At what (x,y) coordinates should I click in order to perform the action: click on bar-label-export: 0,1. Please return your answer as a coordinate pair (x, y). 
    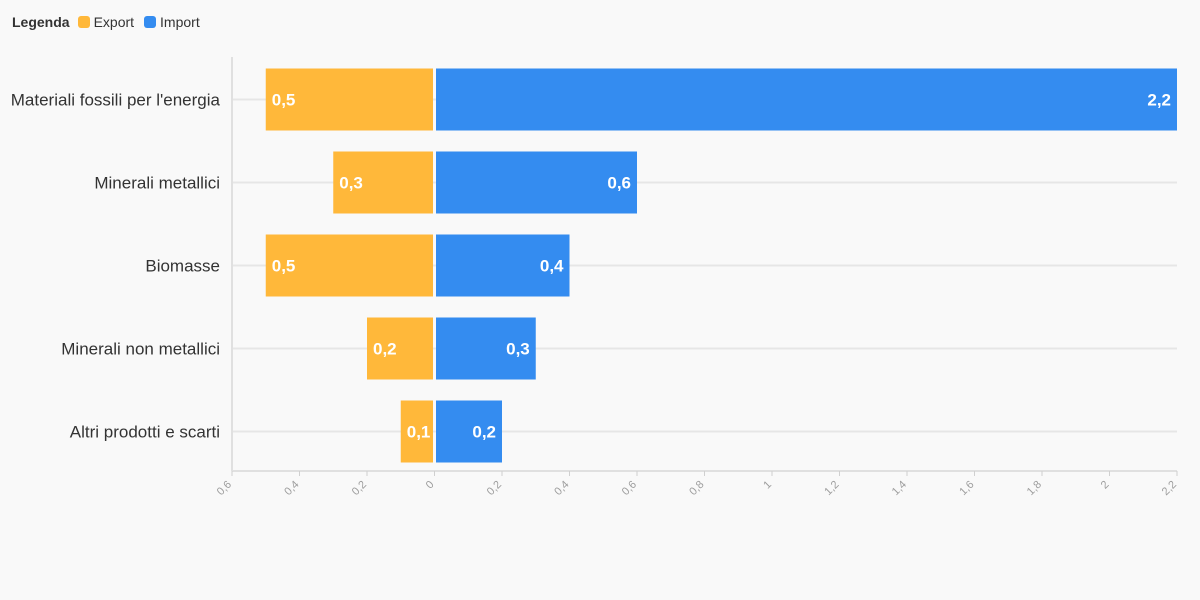
    Looking at the image, I should click on (419, 432).